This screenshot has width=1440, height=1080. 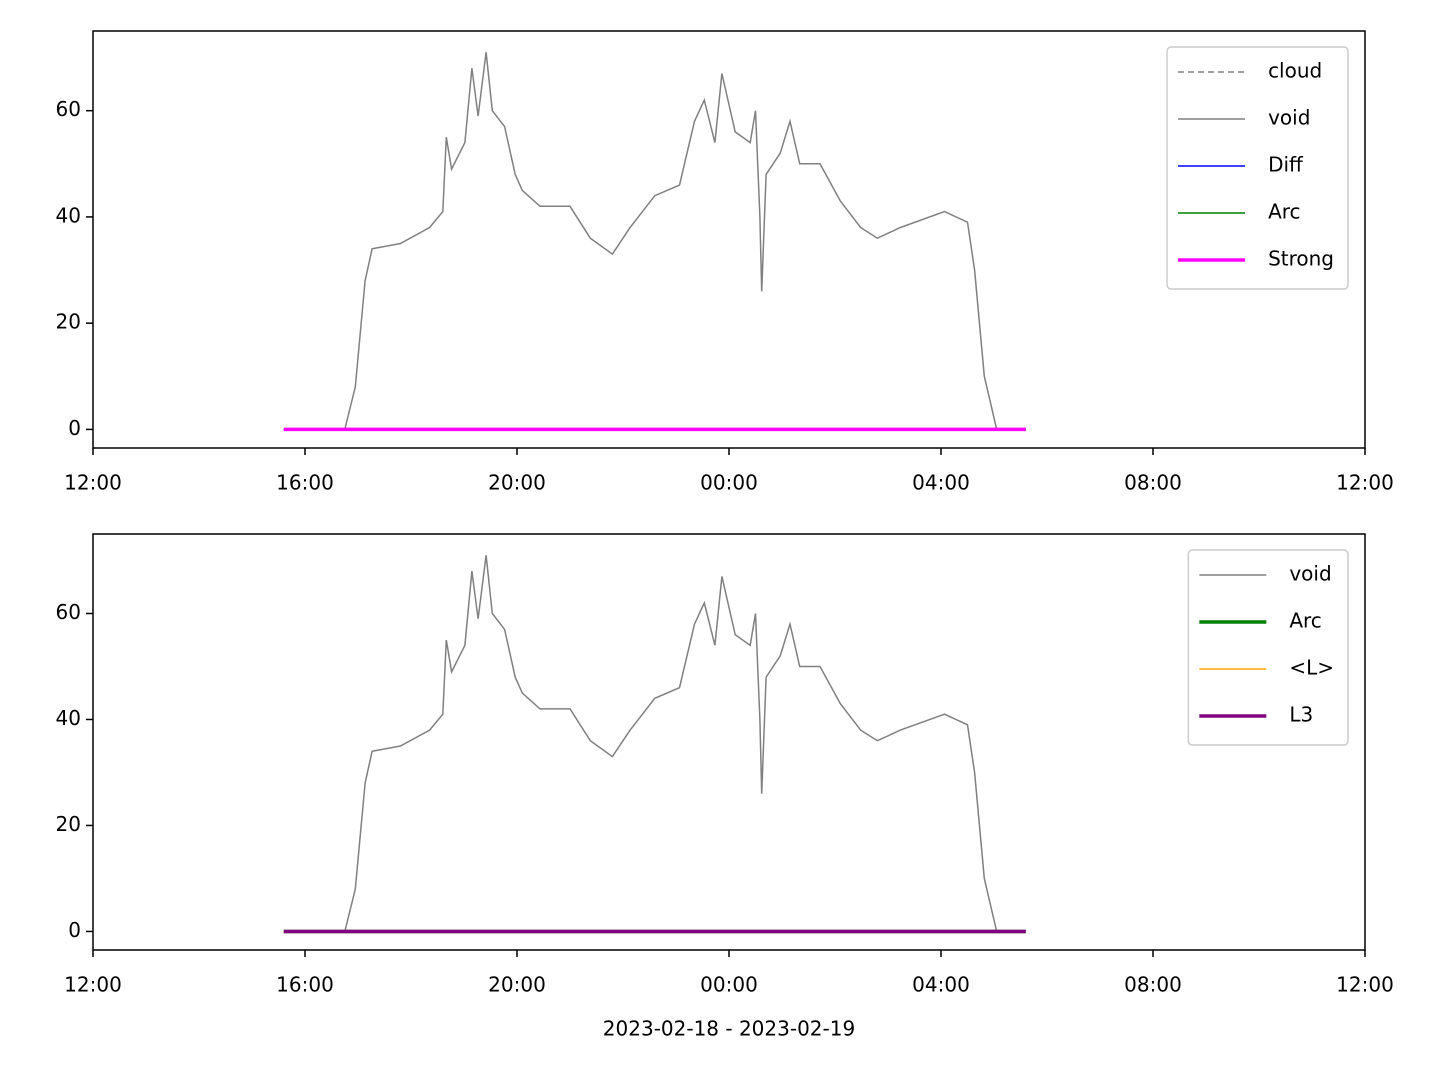 What do you see at coordinates (729, 1029) in the screenshot?
I see `x-axis-label: 2023-02-18 - 2023-02-19` at bounding box center [729, 1029].